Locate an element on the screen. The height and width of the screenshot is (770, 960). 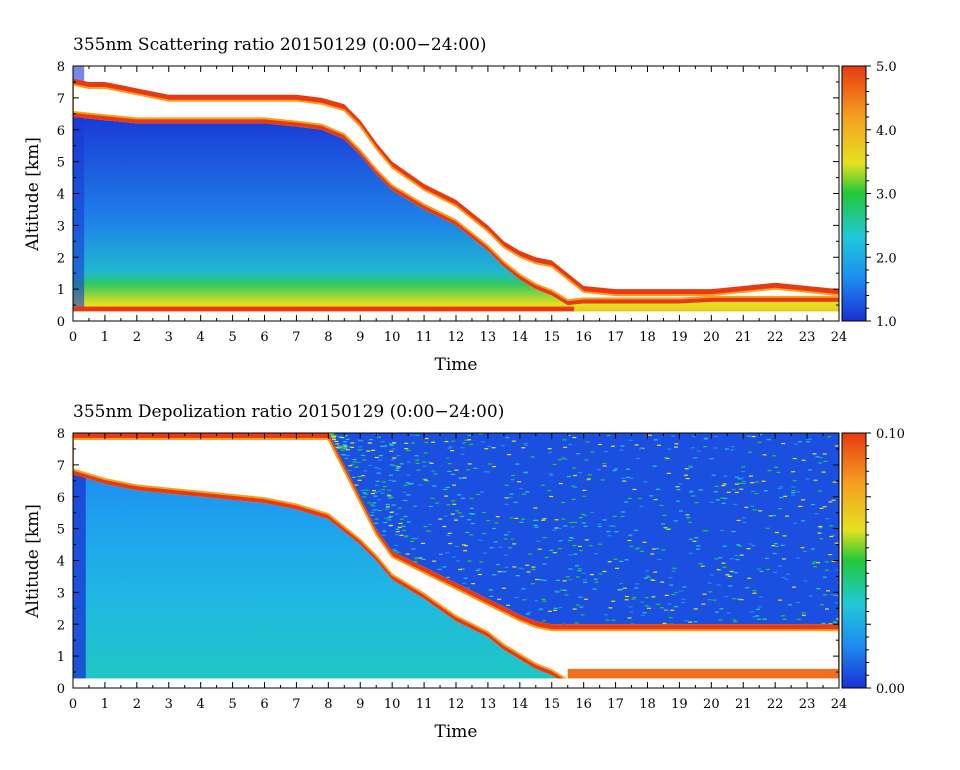
x-tick-label: 3 is located at coordinates (169, 704).